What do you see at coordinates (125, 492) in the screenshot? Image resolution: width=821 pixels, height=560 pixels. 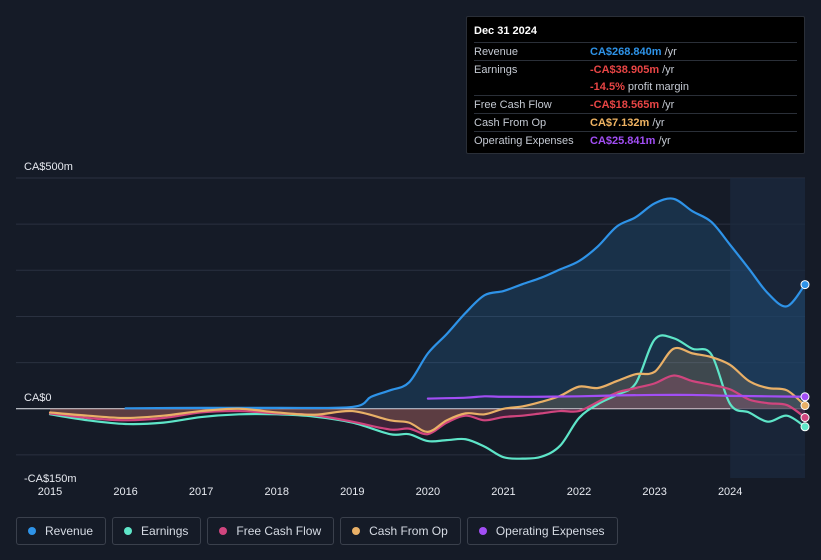 I see `x-tick-label: 2016` at bounding box center [125, 492].